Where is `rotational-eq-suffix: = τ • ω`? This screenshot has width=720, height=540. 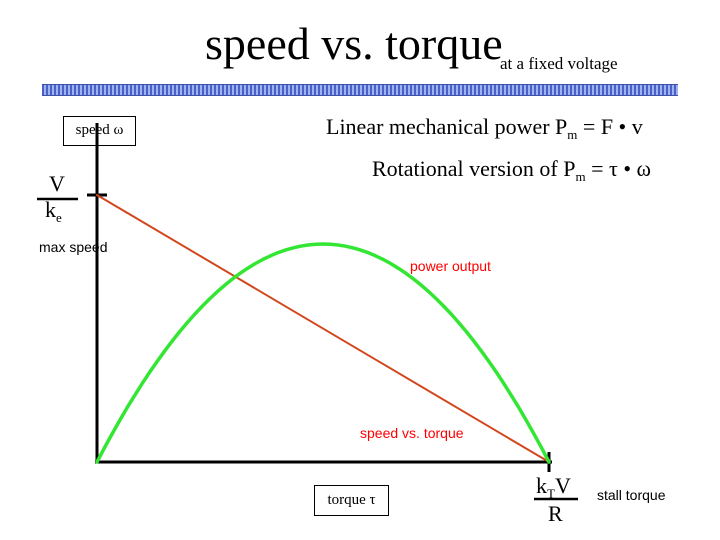 rotational-eq-suffix: = τ • ω is located at coordinates (618, 168).